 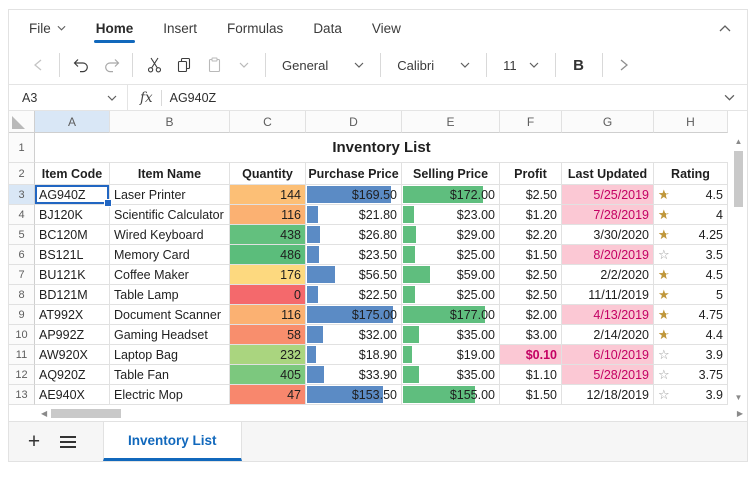 What do you see at coordinates (579, 65) in the screenshot?
I see `bold-button: B` at bounding box center [579, 65].